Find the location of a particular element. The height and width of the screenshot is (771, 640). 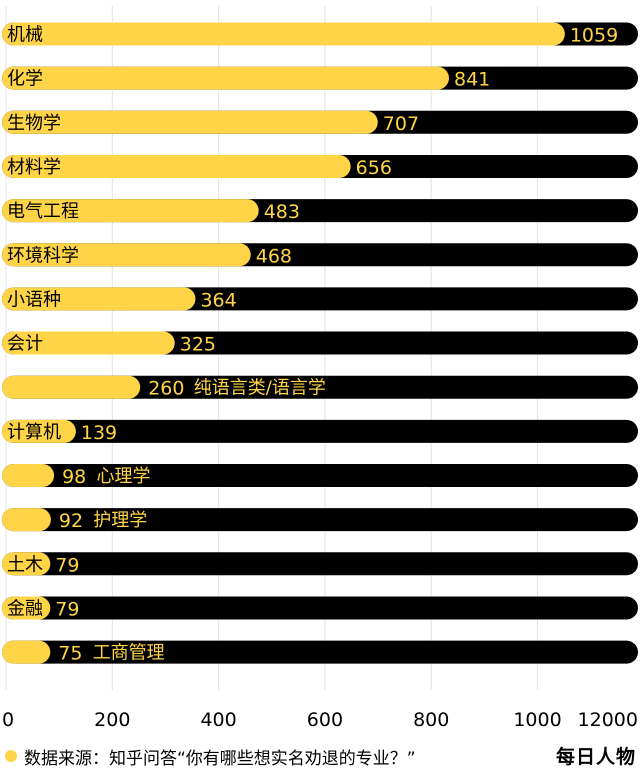

value-label: 98 is located at coordinates (74, 477).